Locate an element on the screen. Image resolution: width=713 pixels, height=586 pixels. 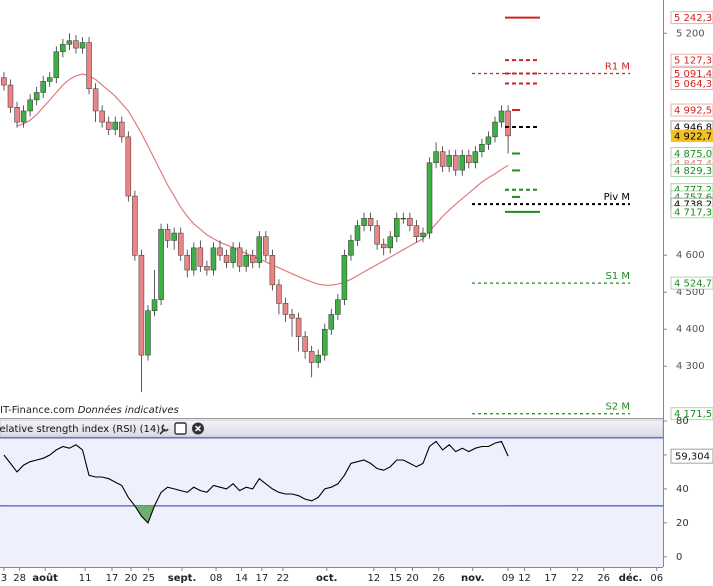
pivot-level-label: R1 M is located at coordinates (617, 66).